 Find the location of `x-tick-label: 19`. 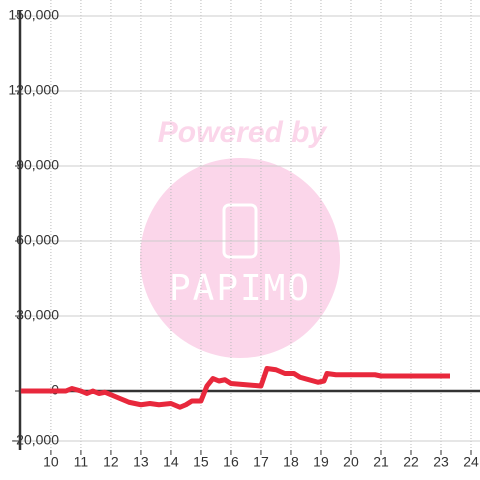

x-tick-label: 19 is located at coordinates (321, 462).